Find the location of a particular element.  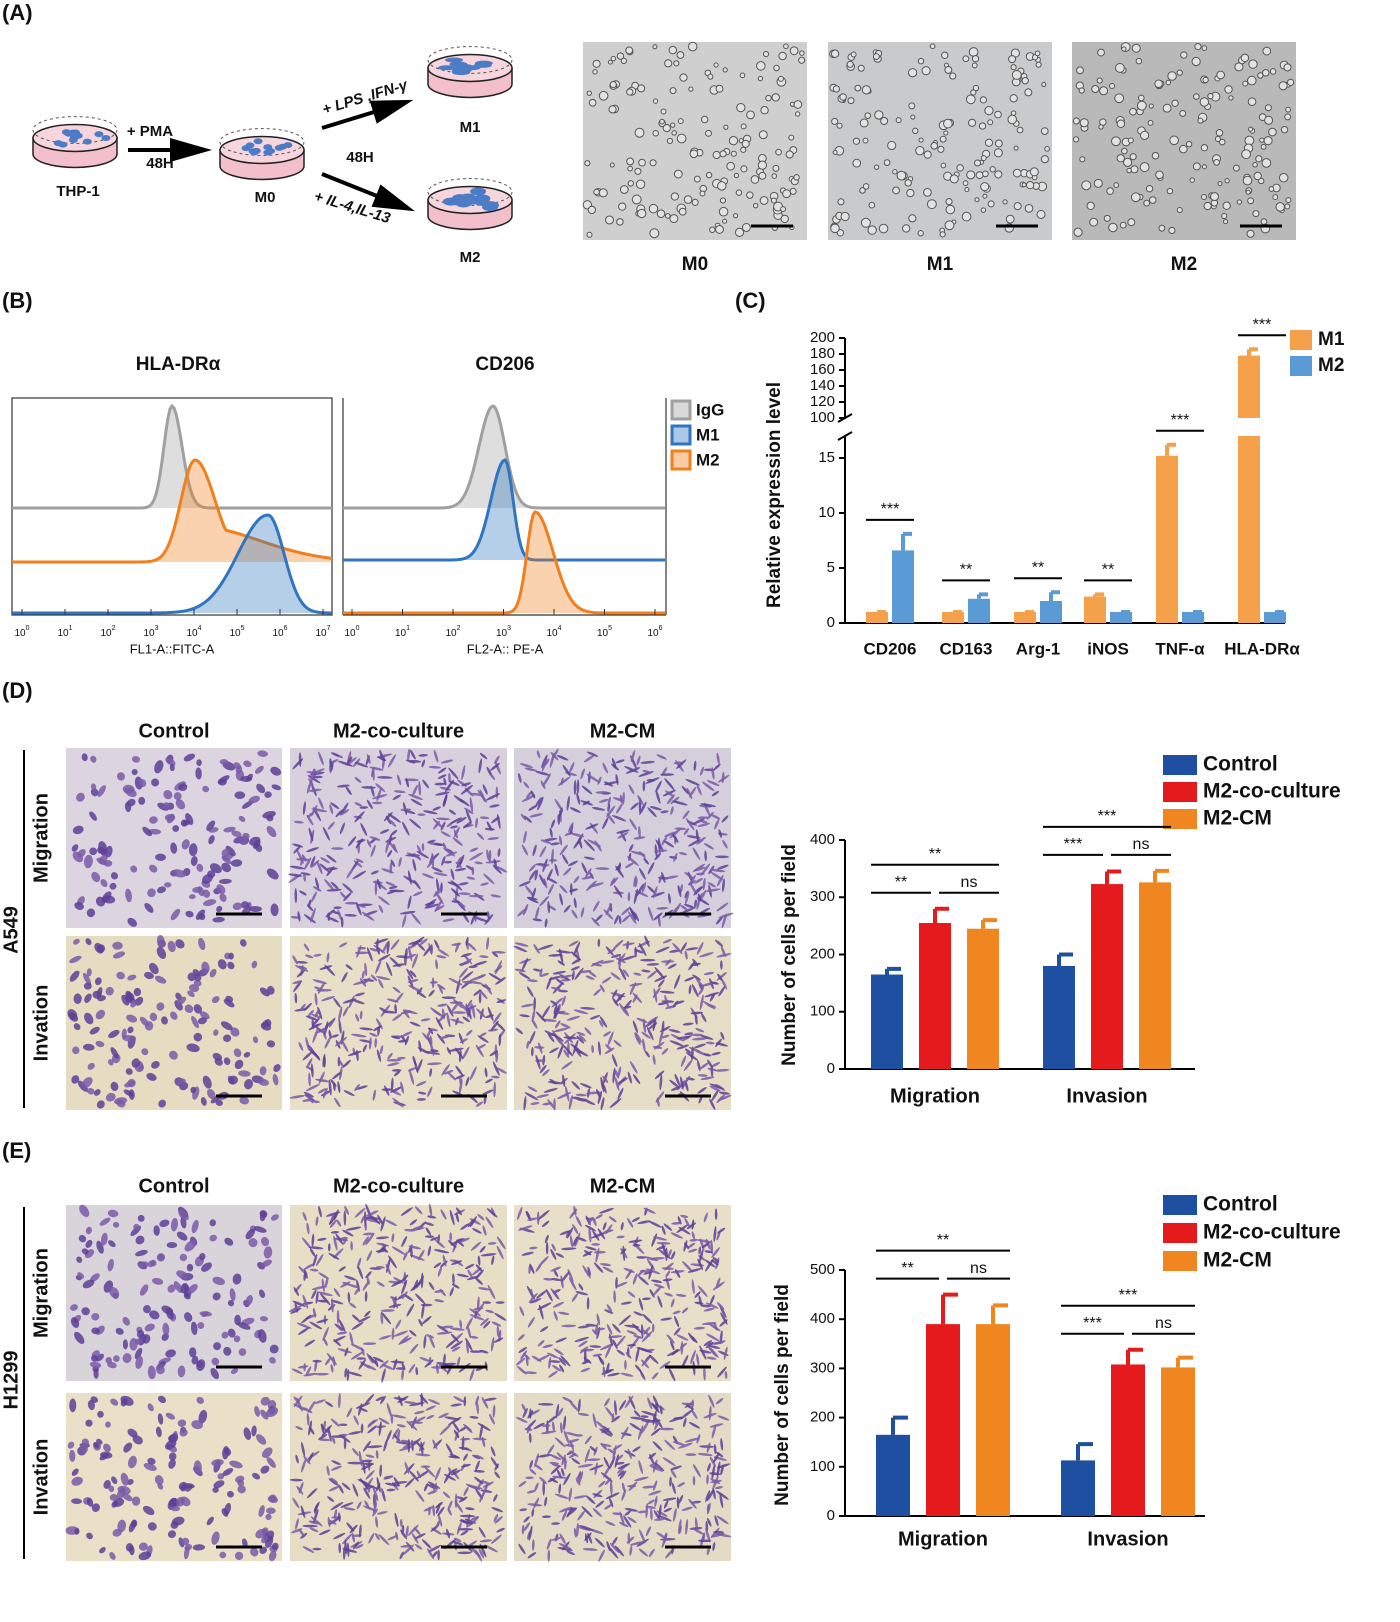

y-tick-label: 0 is located at coordinates (831, 1068).